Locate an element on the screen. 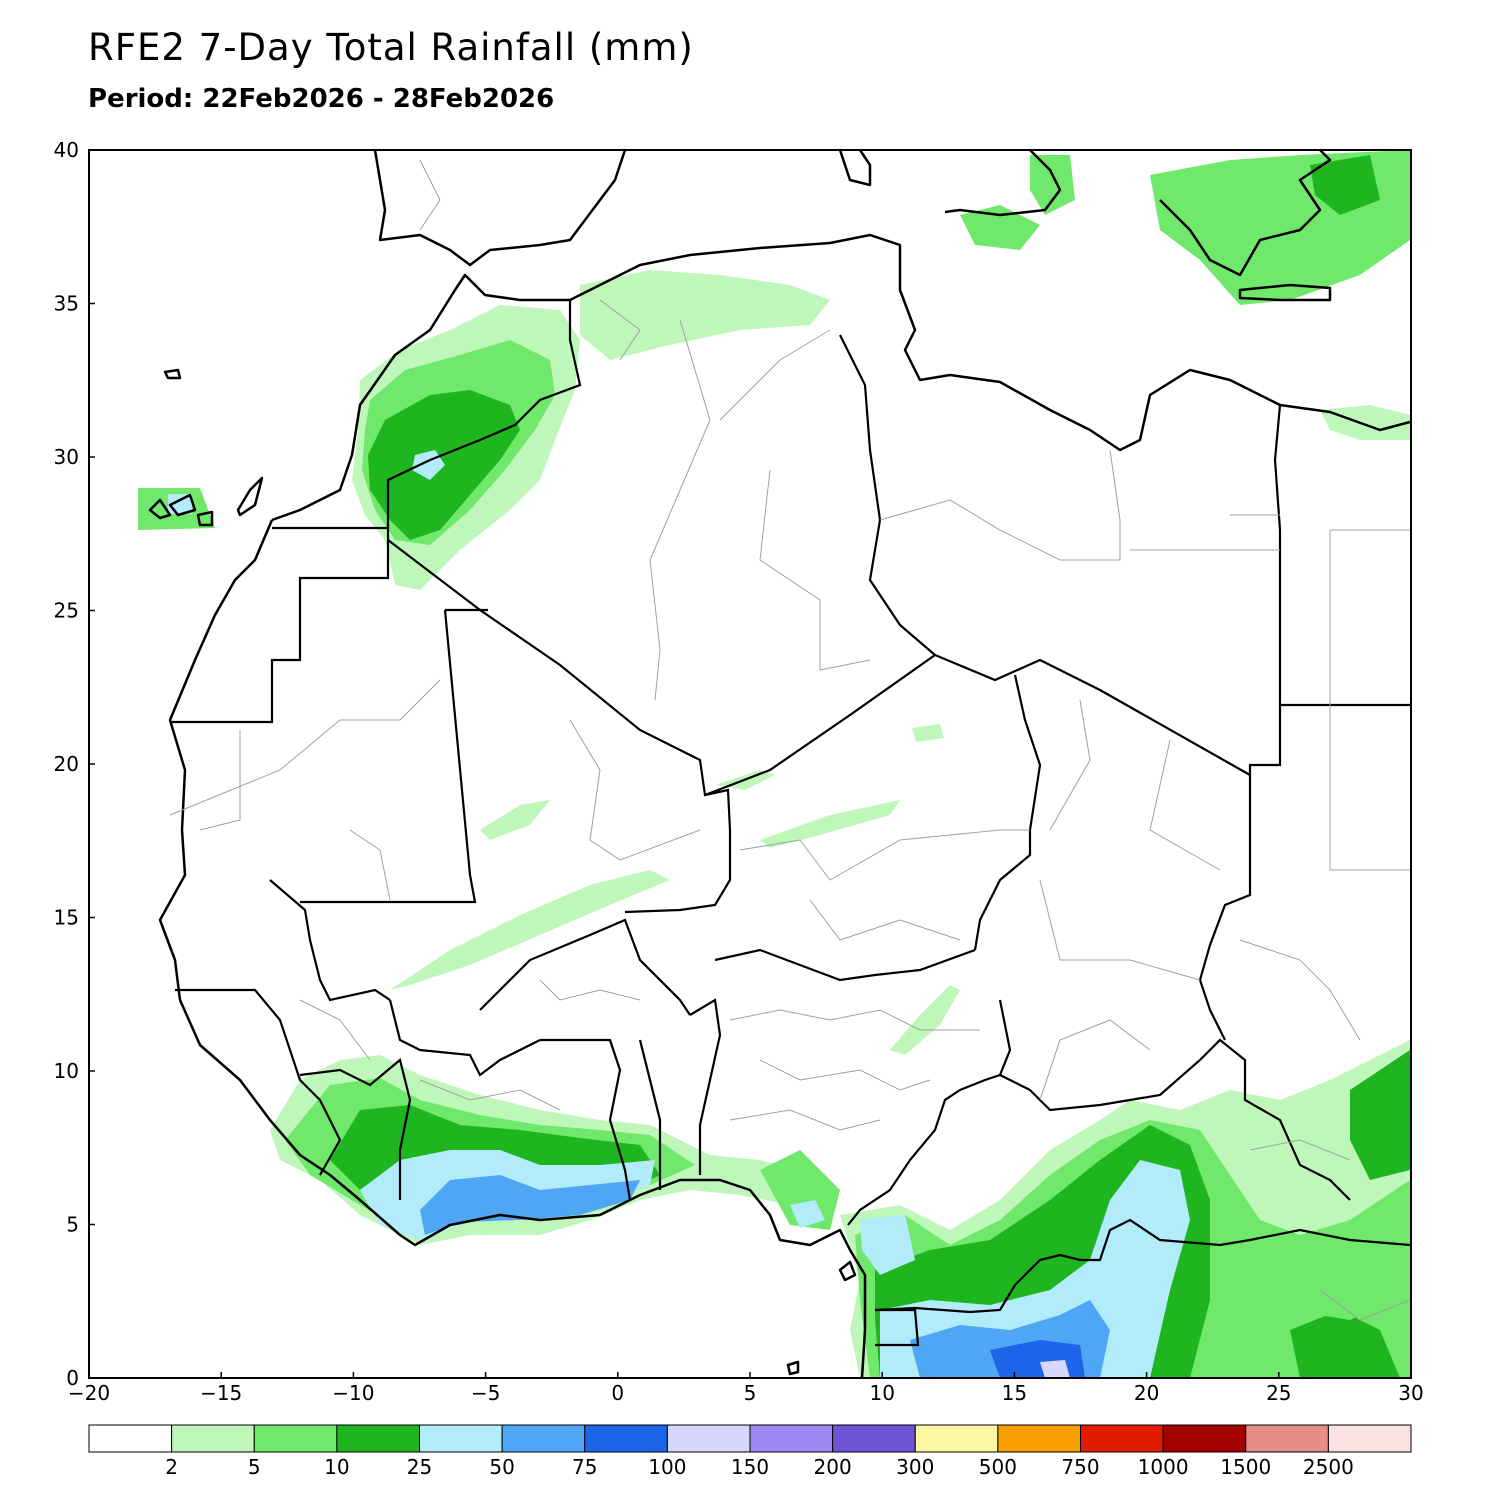 The image size is (1500, 1500). border-ghana is located at coordinates (586, 1119).